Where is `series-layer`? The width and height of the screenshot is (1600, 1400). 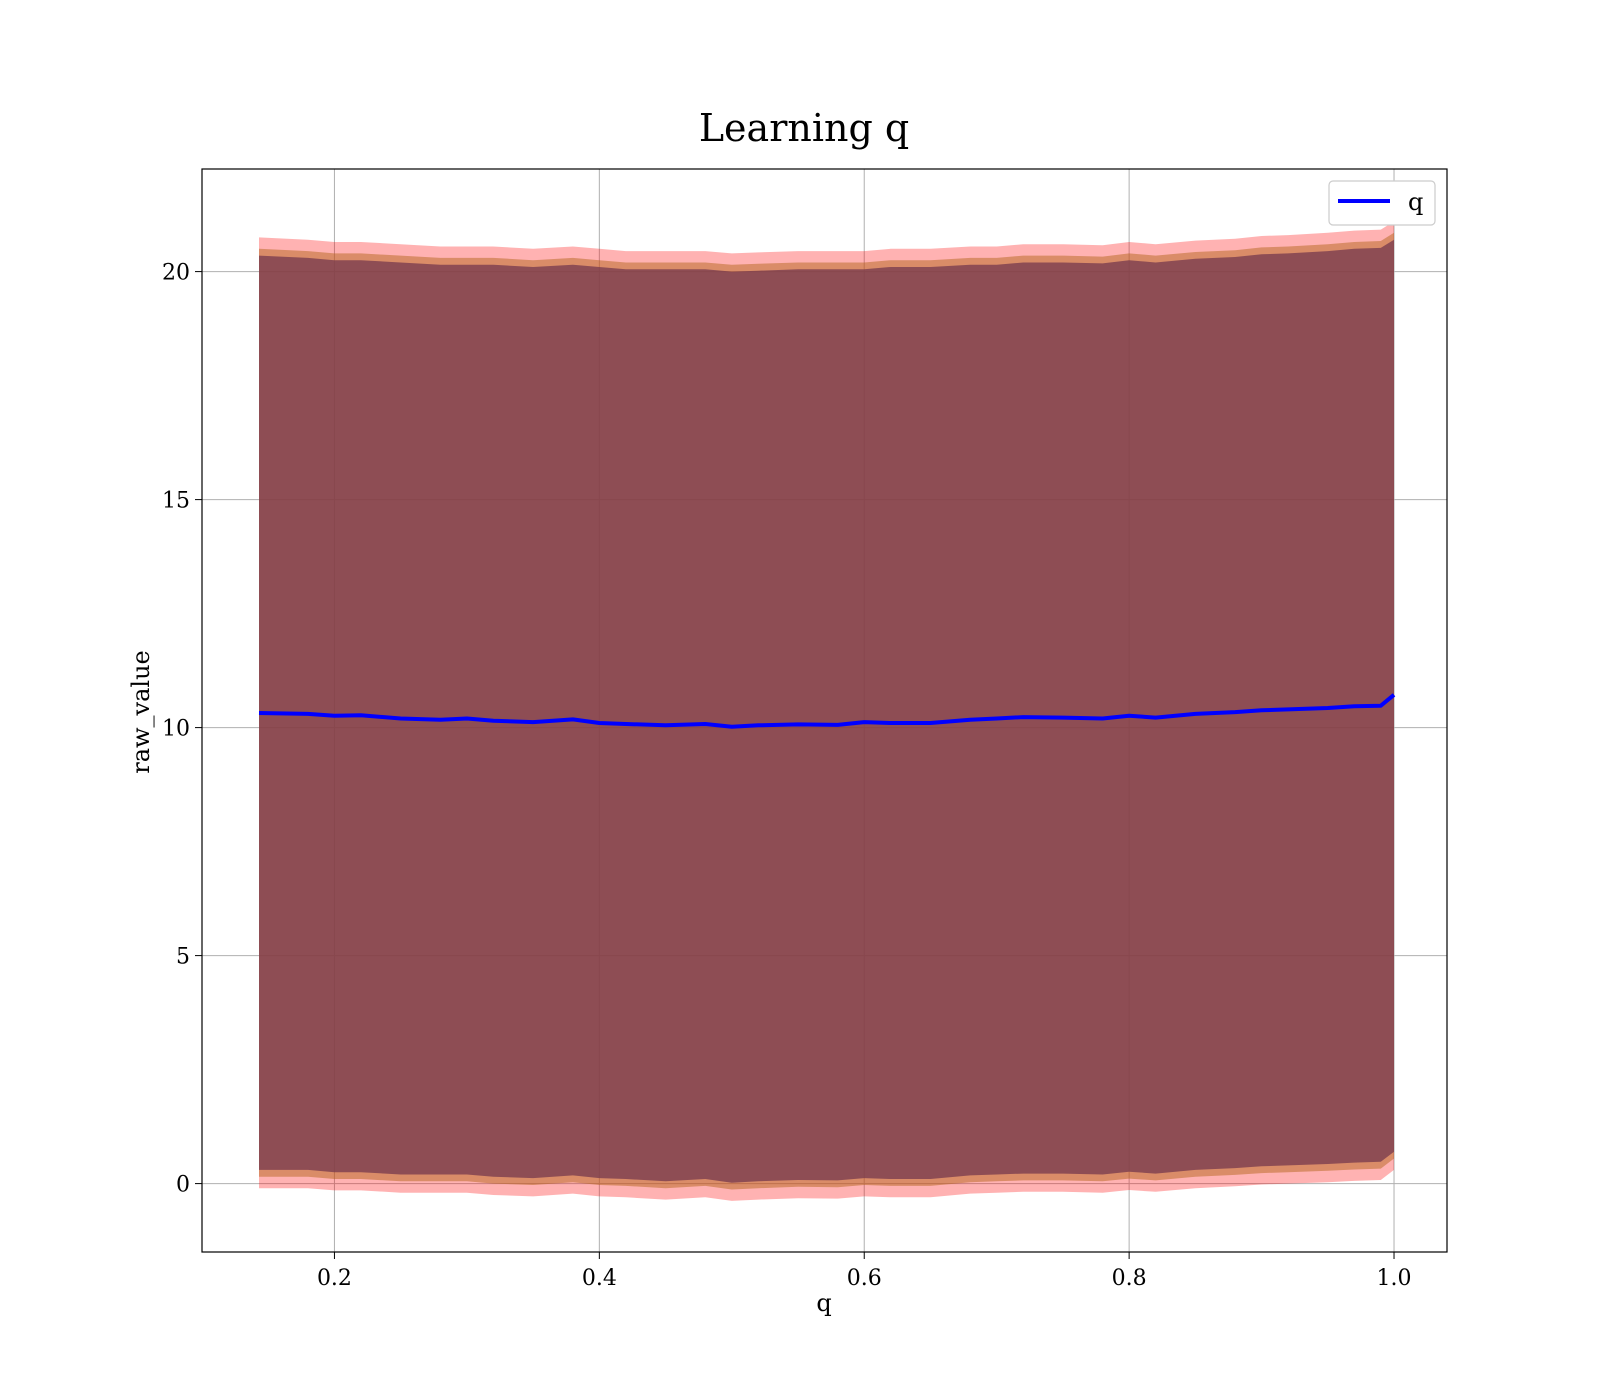
series-layer is located at coordinates (827, 711).